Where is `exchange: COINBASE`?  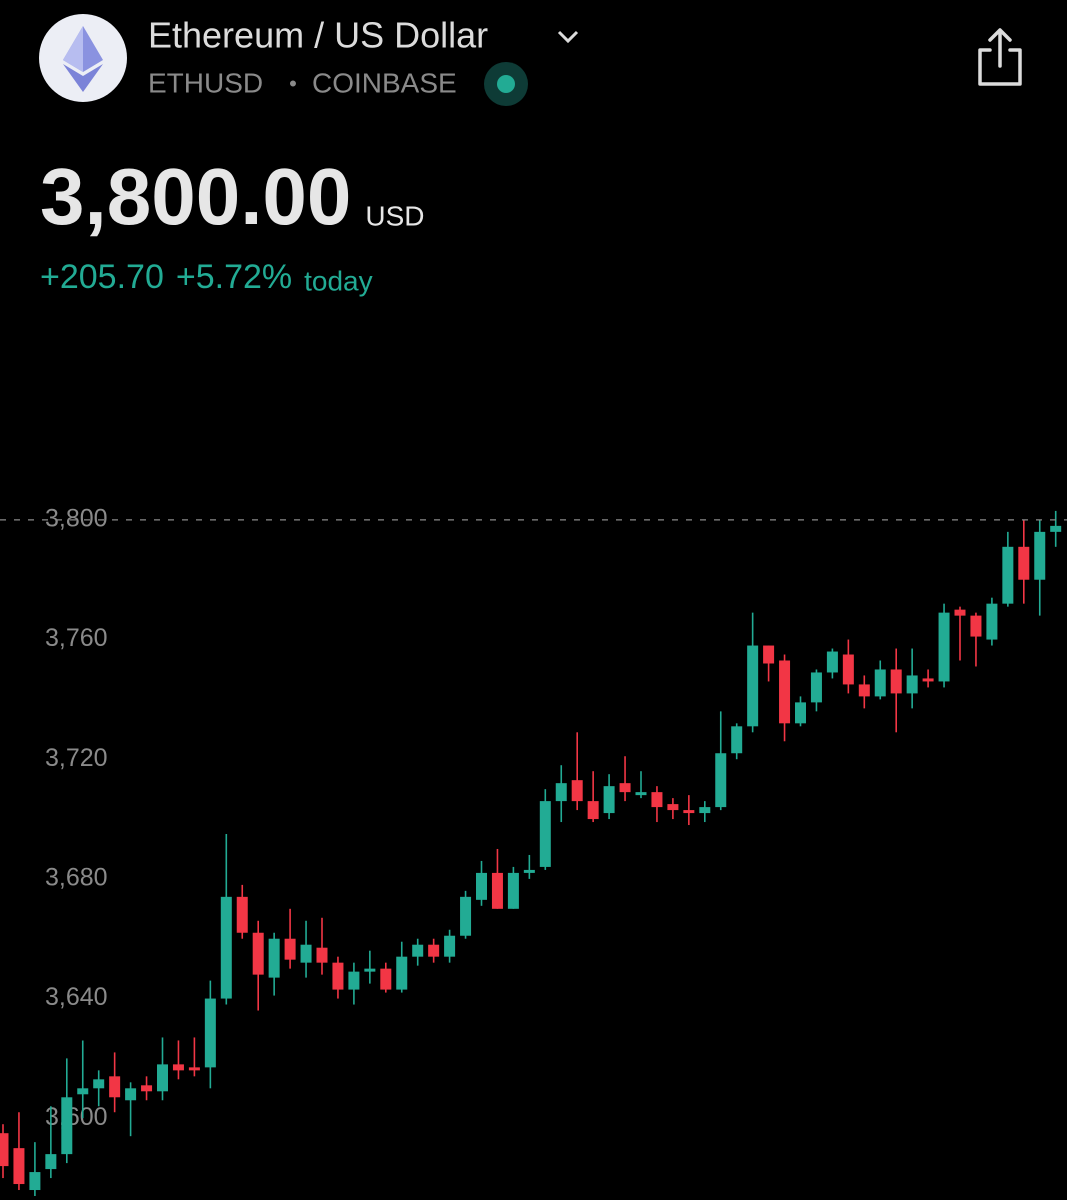 exchange: COINBASE is located at coordinates (384, 82).